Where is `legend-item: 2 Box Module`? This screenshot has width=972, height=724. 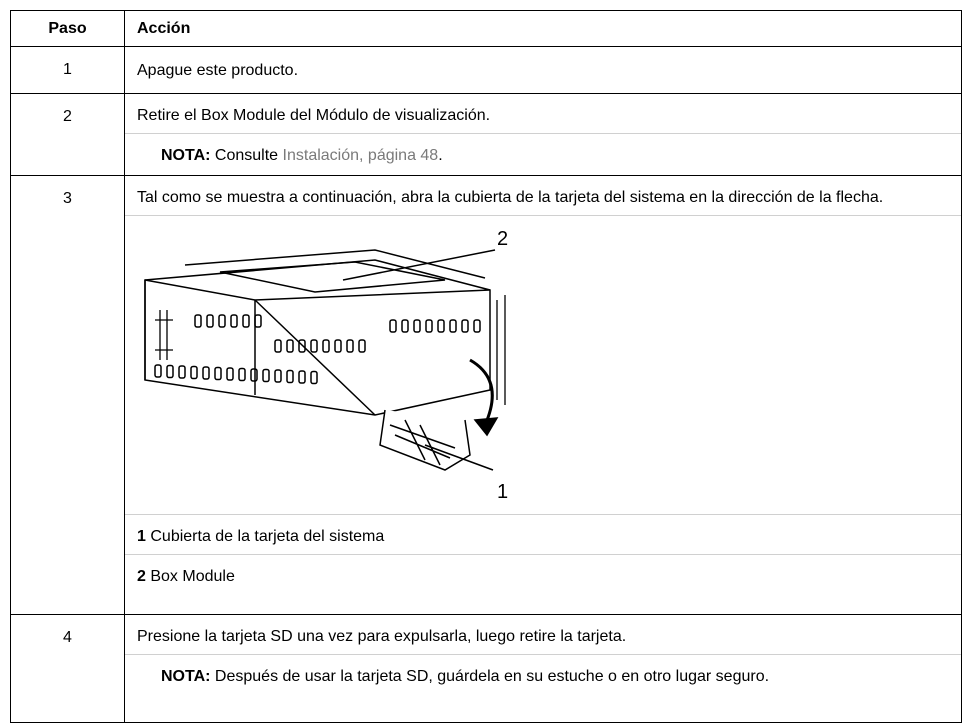 legend-item: 2 Box Module is located at coordinates (543, 574).